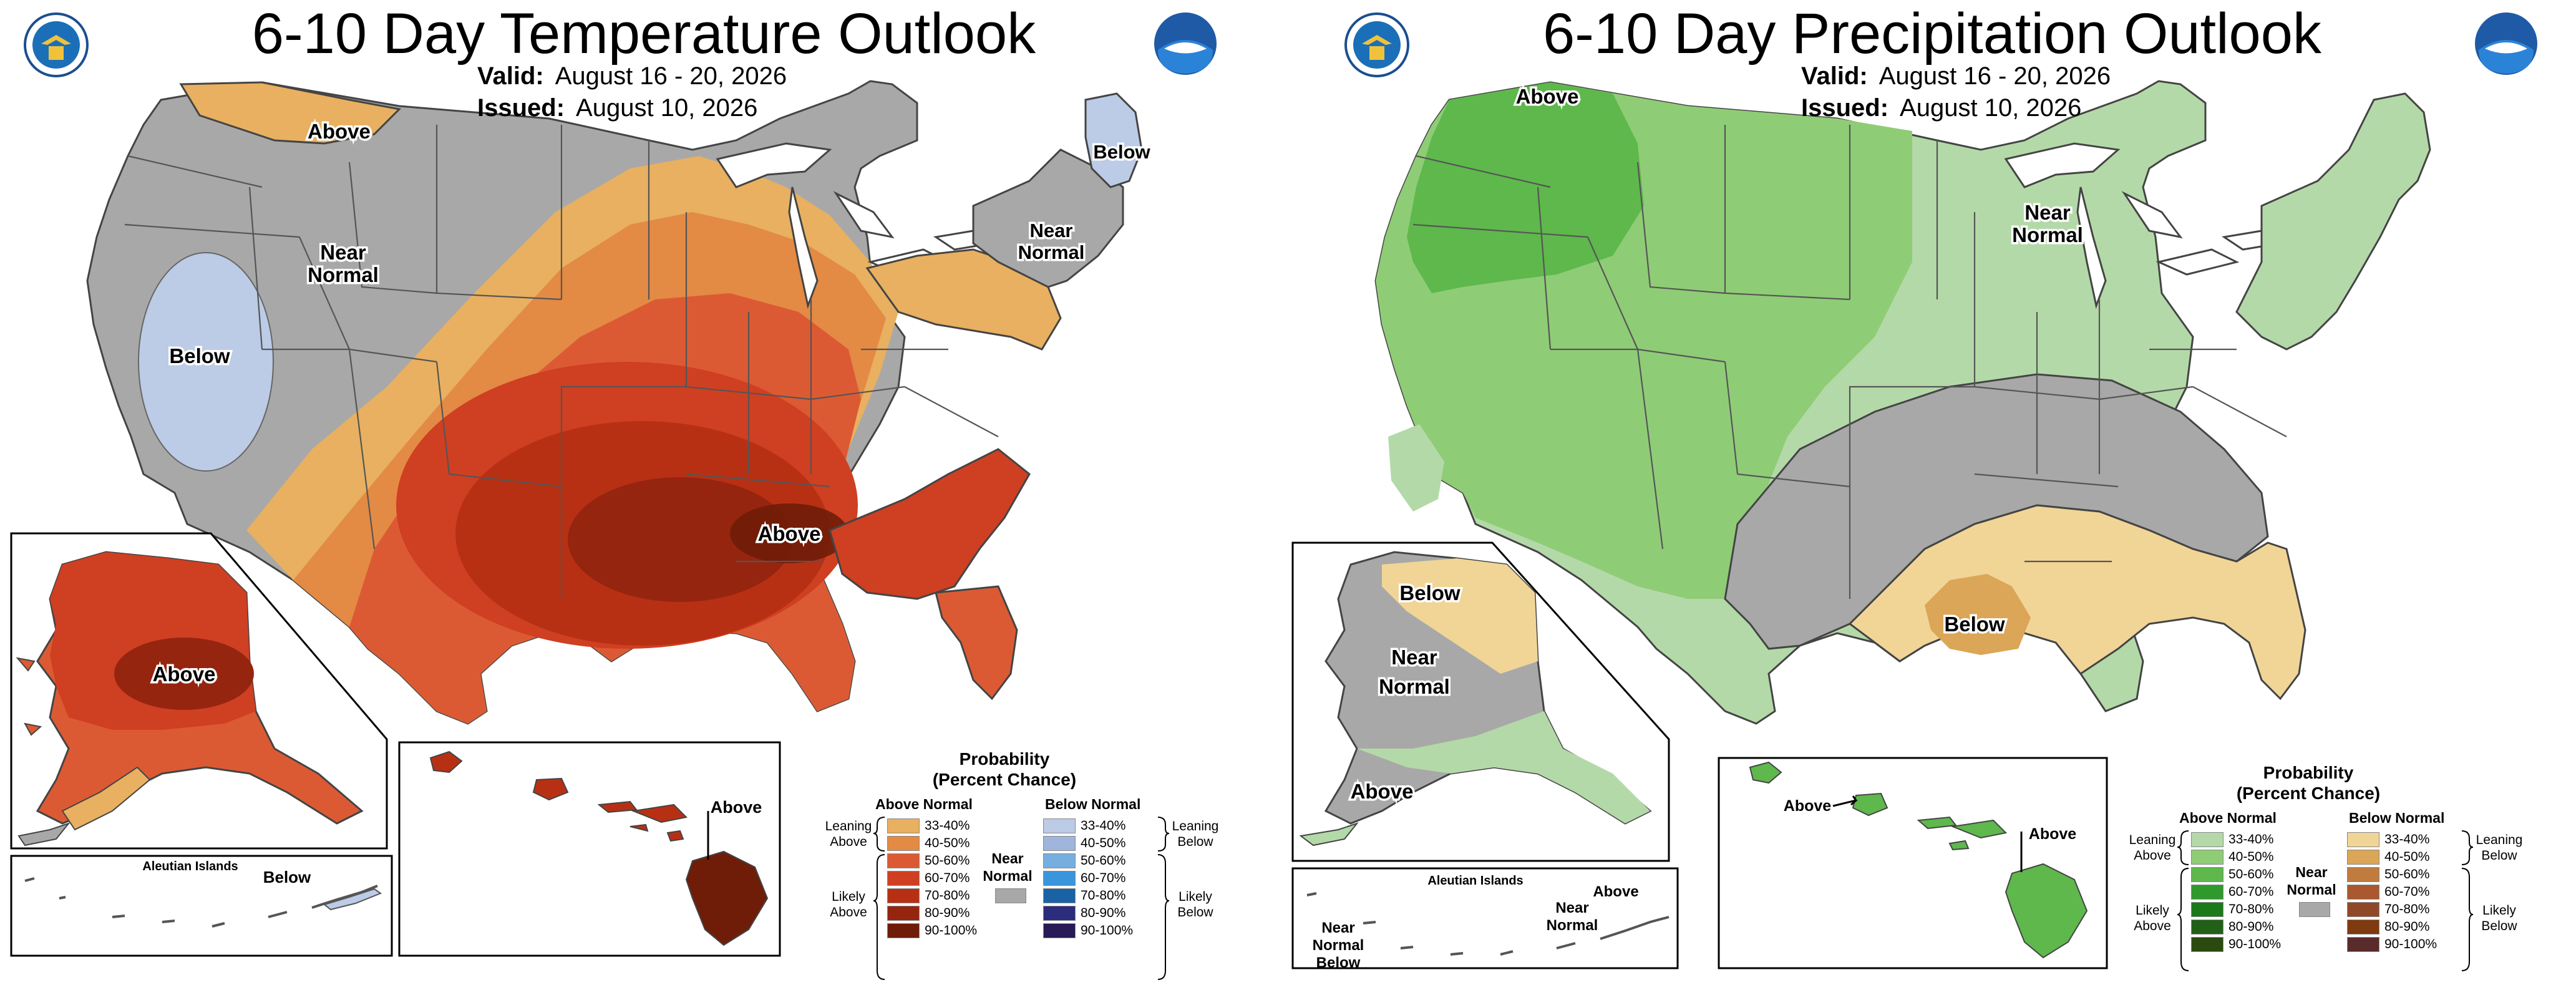 This screenshot has width=2576, height=995. Describe the element at coordinates (2506, 44) in the screenshot. I see `precip-noaa-logo-icon` at that location.